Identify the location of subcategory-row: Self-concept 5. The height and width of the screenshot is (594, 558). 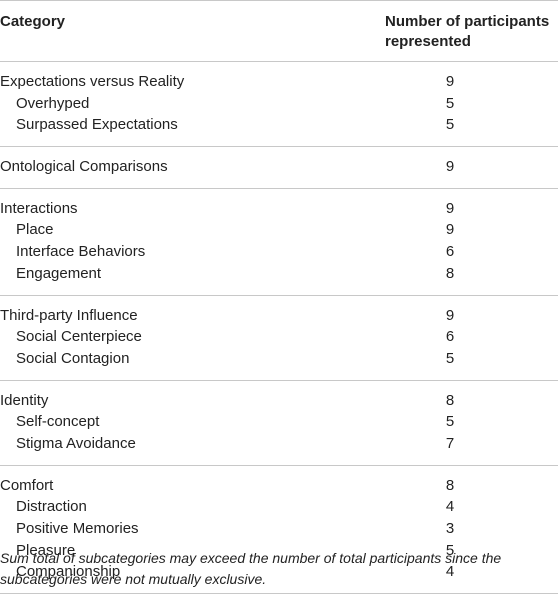
(279, 422).